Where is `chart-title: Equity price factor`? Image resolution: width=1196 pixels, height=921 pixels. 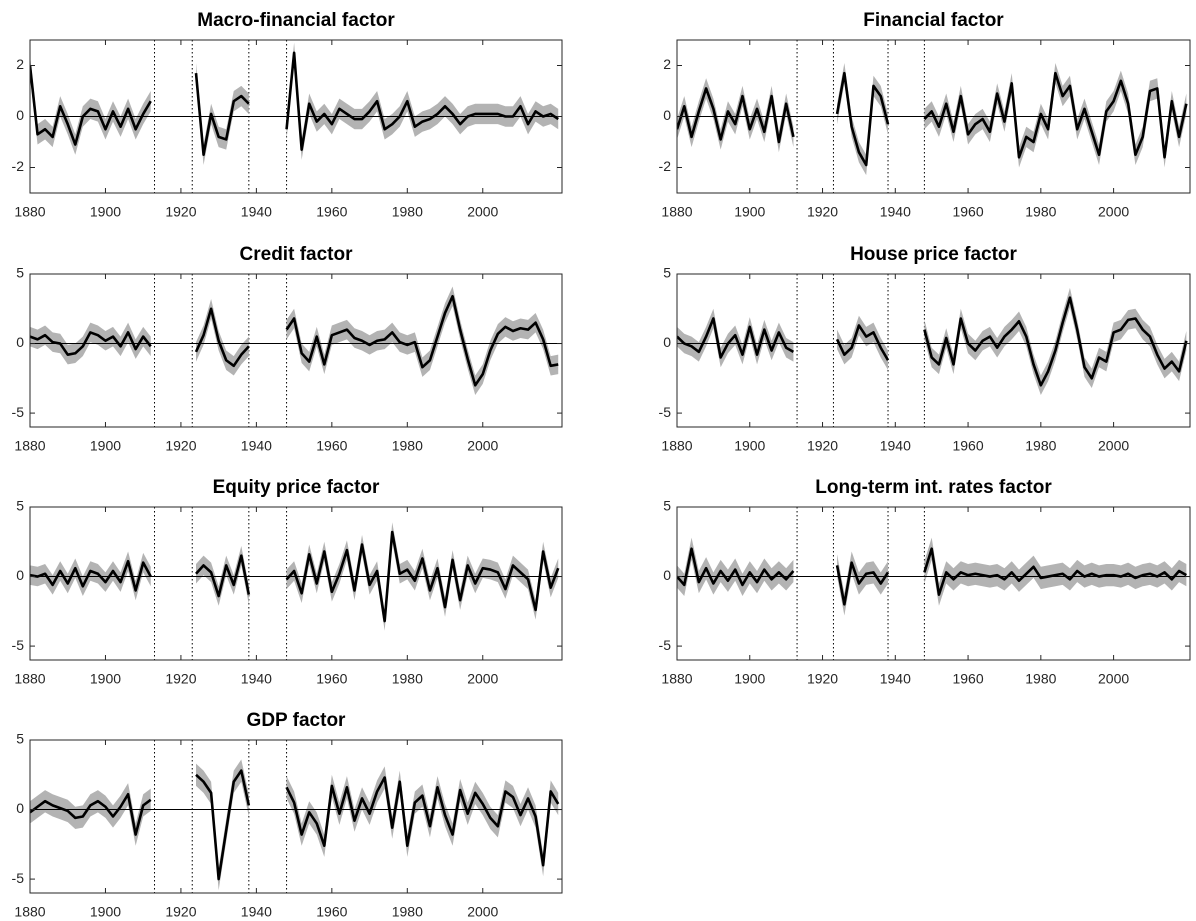 chart-title: Equity price factor is located at coordinates (296, 487).